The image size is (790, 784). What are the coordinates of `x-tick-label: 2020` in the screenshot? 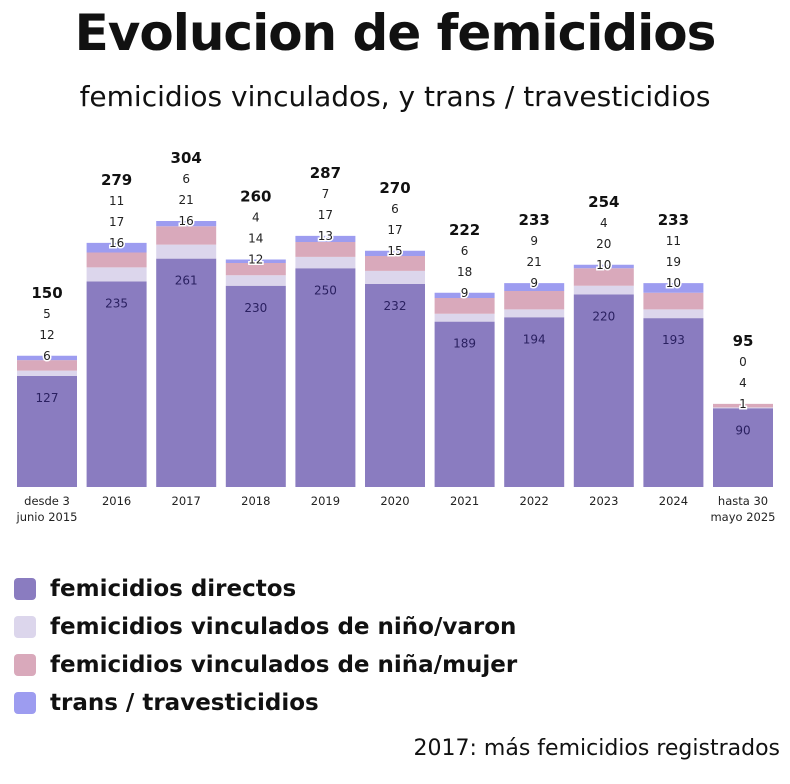 It's located at (394, 501).